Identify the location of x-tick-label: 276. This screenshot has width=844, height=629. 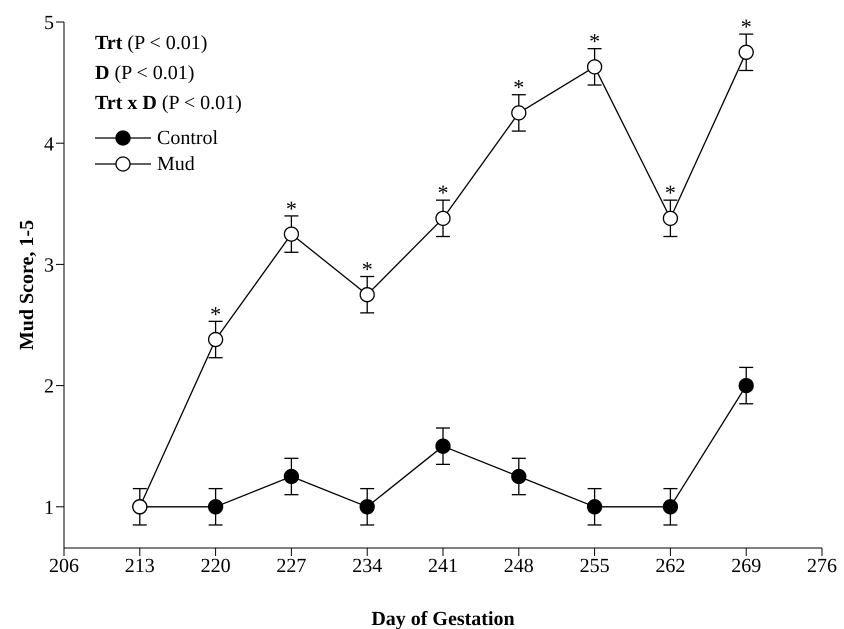
(822, 566).